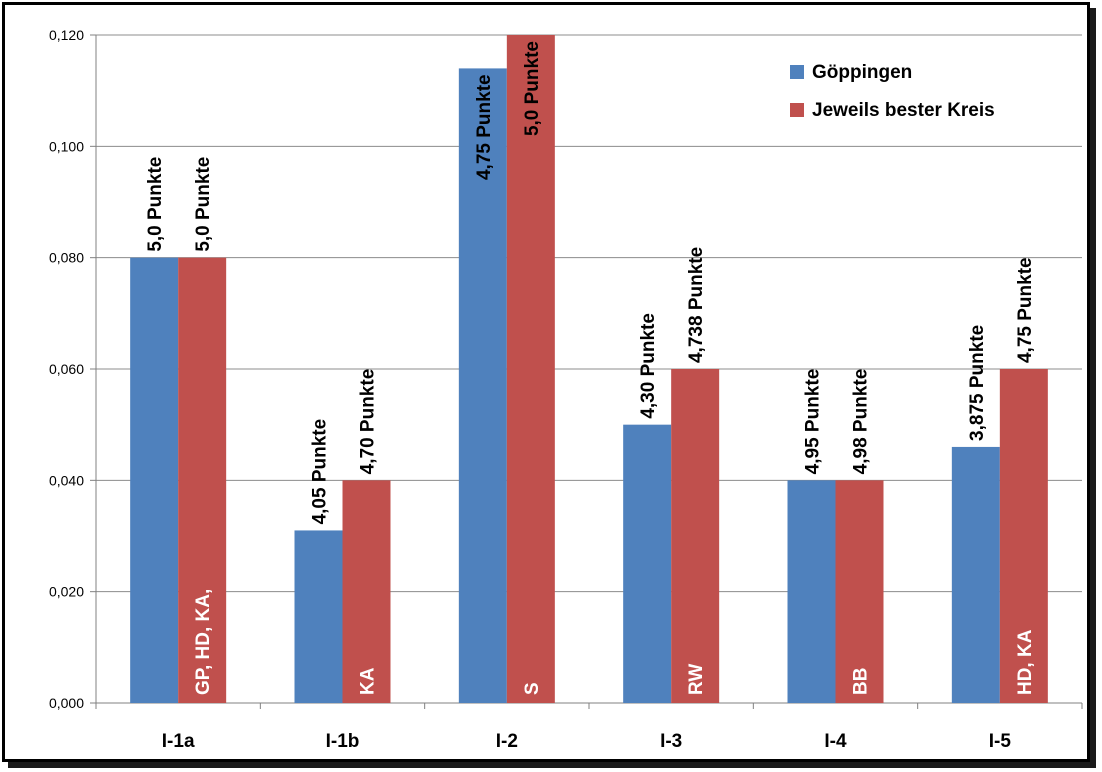 The height and width of the screenshot is (772, 1102). What do you see at coordinates (696, 305) in the screenshot?
I see `data-label: 4,738 Punkte` at bounding box center [696, 305].